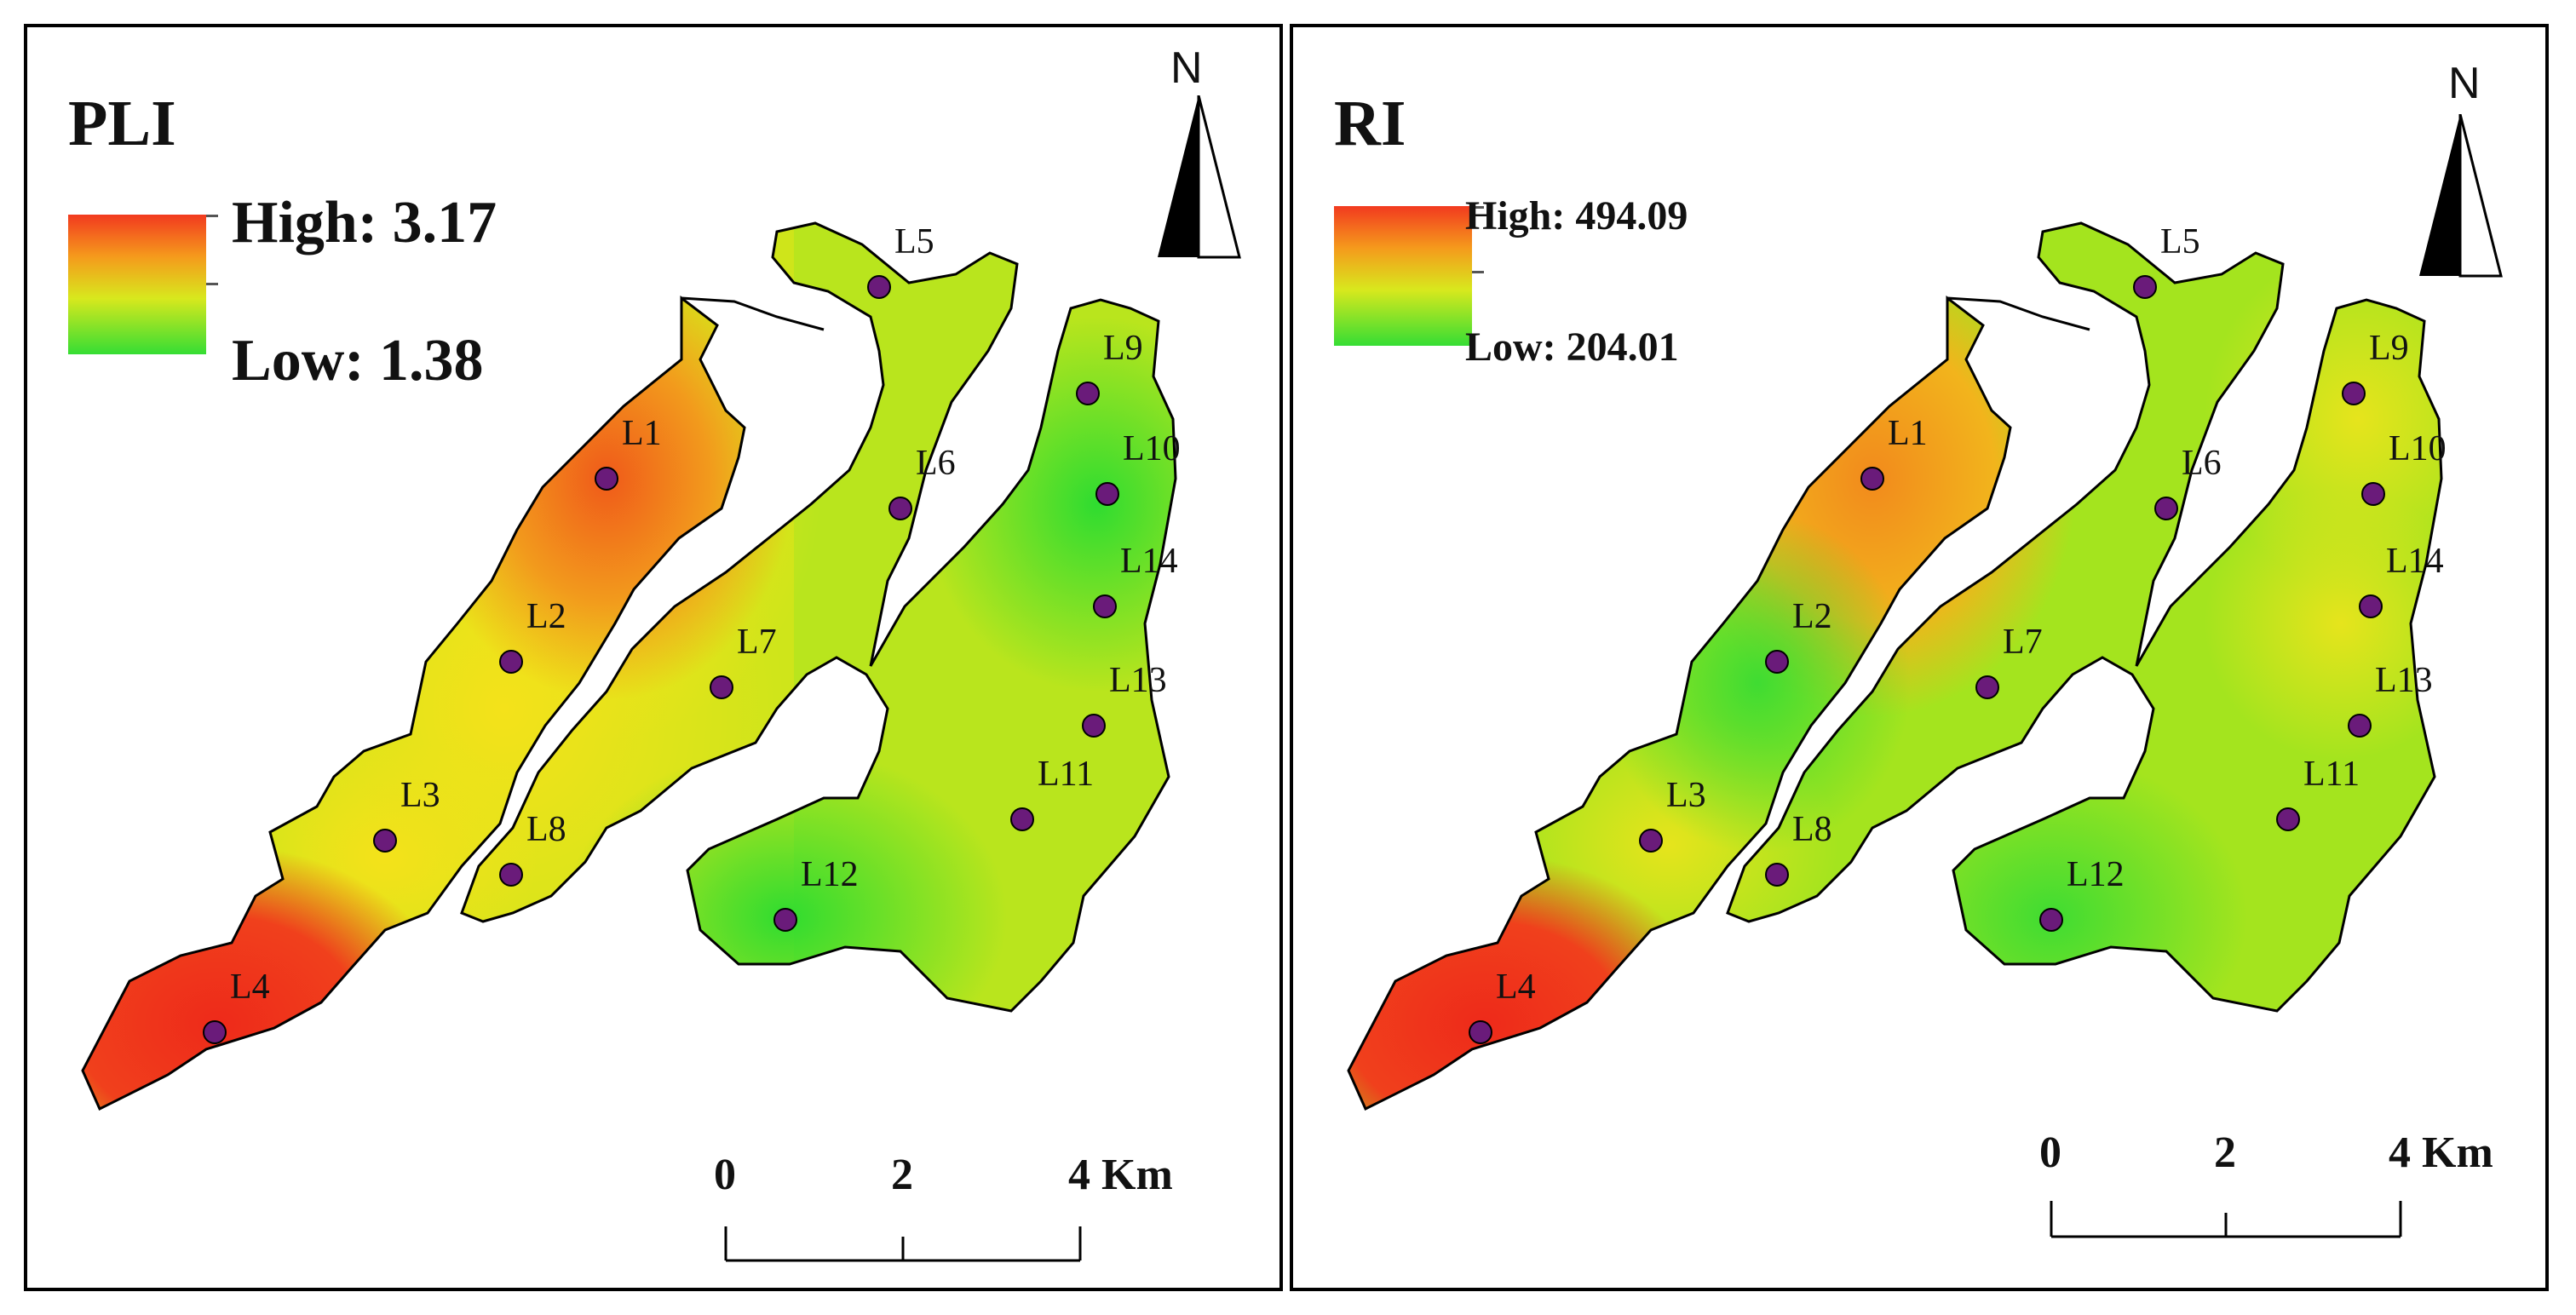 The width and height of the screenshot is (2576, 1315). What do you see at coordinates (725, 1175) in the screenshot?
I see `pli-scale-label-0: 0` at bounding box center [725, 1175].